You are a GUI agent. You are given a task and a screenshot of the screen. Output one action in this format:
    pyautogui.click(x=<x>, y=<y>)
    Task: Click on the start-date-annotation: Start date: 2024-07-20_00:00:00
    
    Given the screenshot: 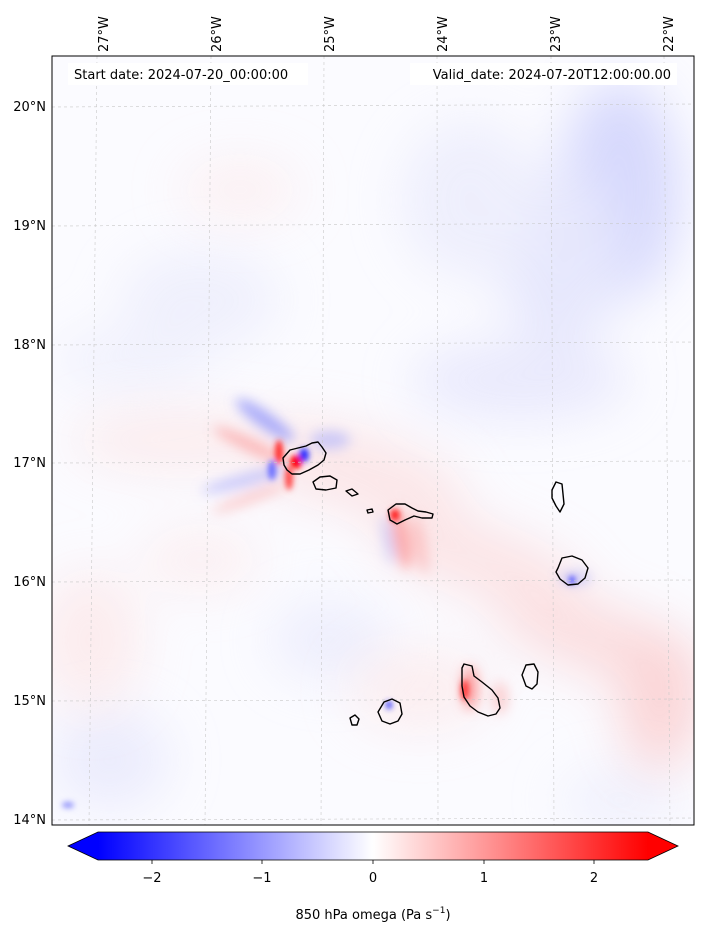 What is the action you would take?
    pyautogui.click(x=188, y=74)
    